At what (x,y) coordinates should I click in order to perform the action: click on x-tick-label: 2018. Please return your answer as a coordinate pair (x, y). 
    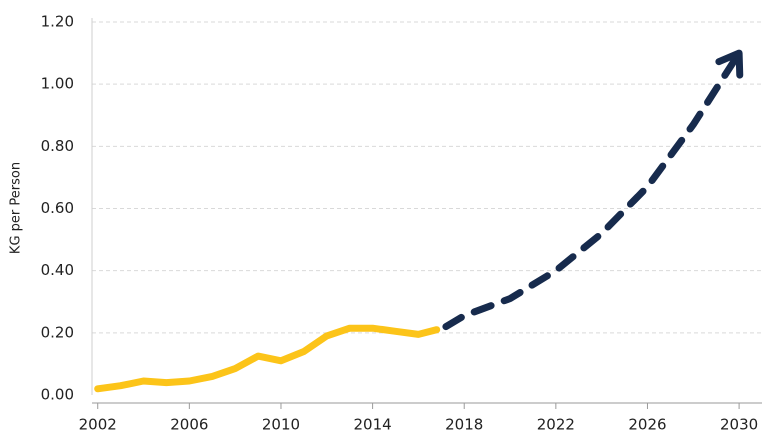
    Looking at the image, I should click on (464, 424).